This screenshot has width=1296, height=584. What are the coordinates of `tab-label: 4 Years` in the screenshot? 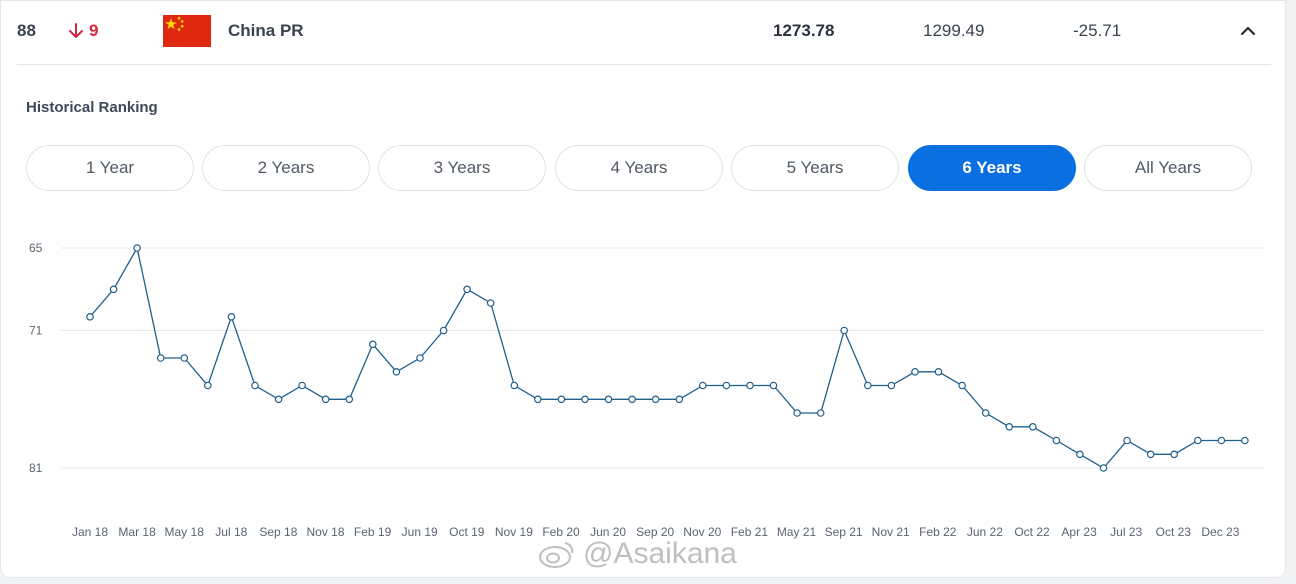 It's located at (639, 167).